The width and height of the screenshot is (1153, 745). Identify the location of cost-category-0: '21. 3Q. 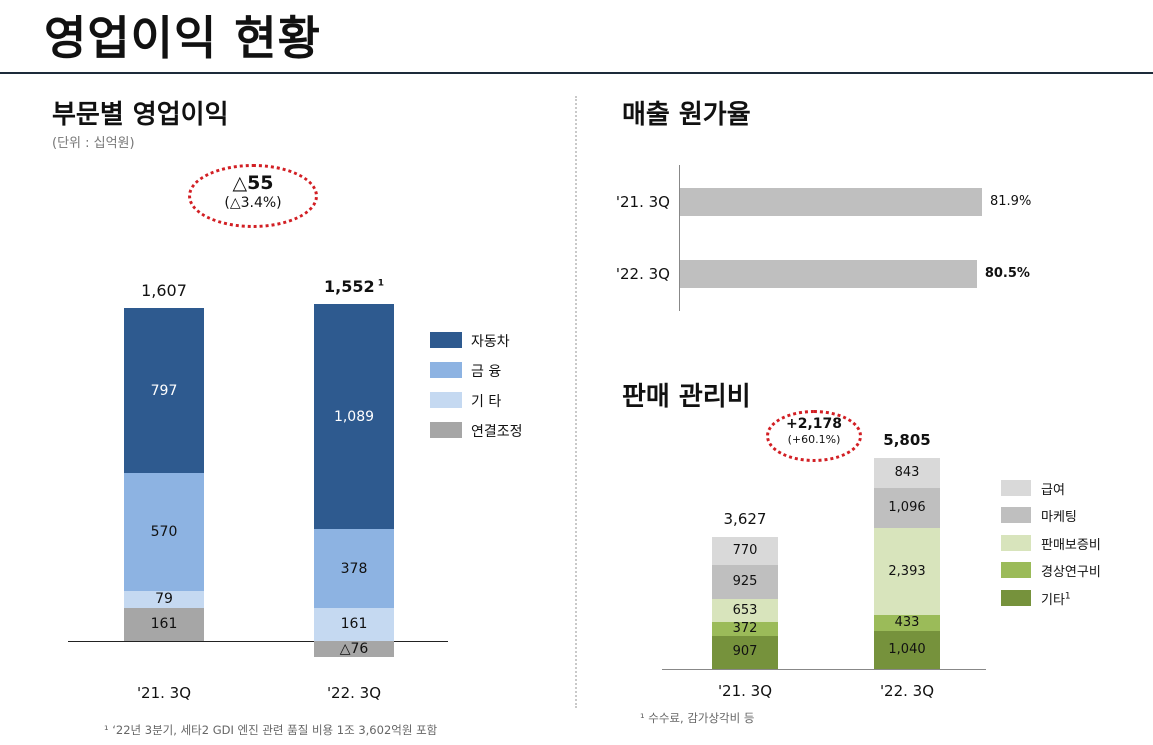
(642, 202).